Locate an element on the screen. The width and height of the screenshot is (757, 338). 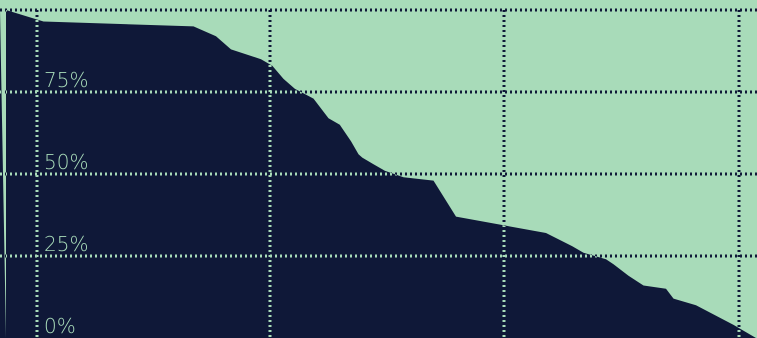
y-tick-label: 0% is located at coordinates (60, 326).